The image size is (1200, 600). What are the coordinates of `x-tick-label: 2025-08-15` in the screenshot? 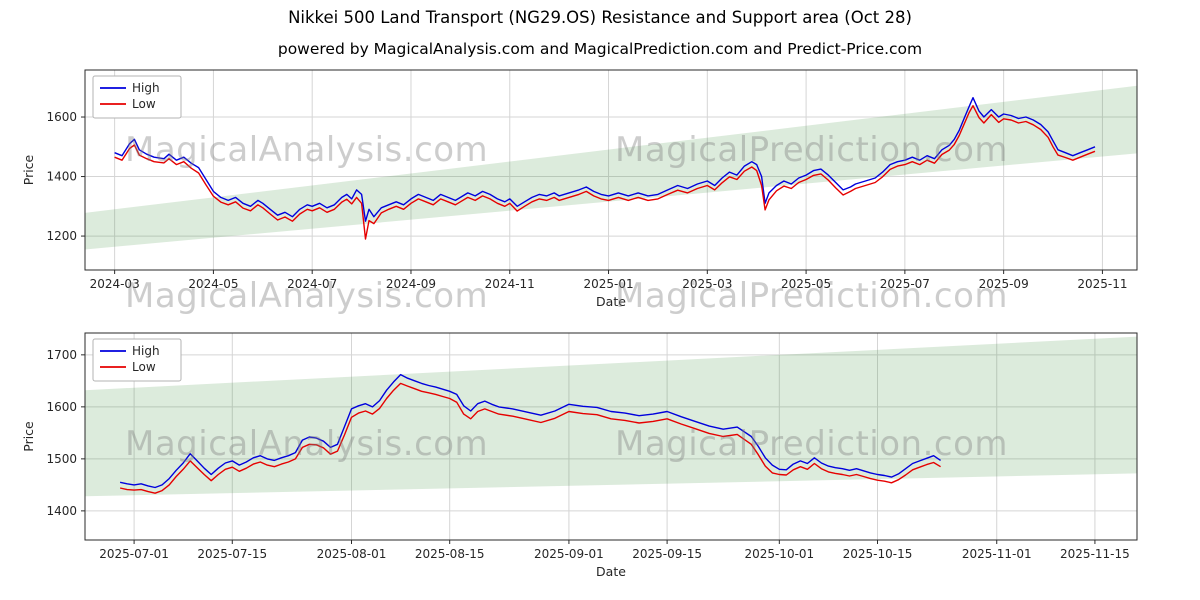 It's located at (450, 554).